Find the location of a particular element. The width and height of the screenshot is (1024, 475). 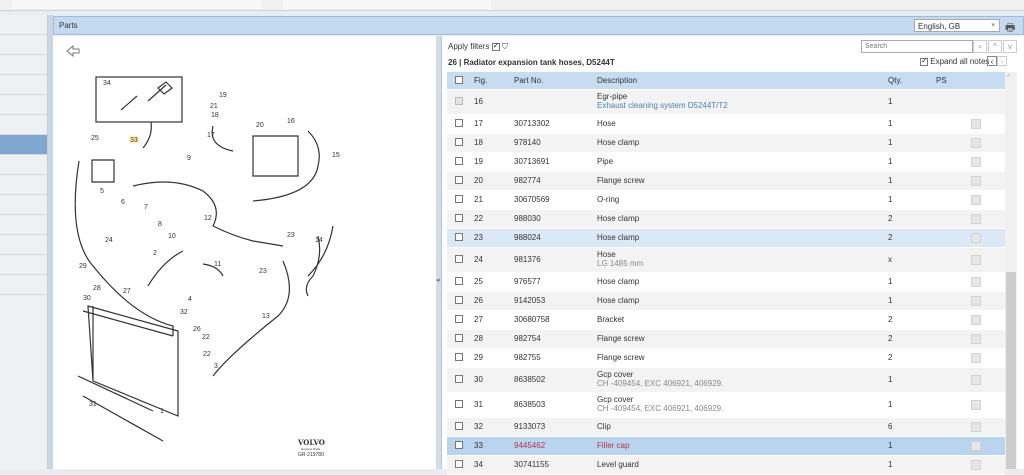

table-row: 25 976577 Hose clamp 1 is located at coordinates (726, 282).